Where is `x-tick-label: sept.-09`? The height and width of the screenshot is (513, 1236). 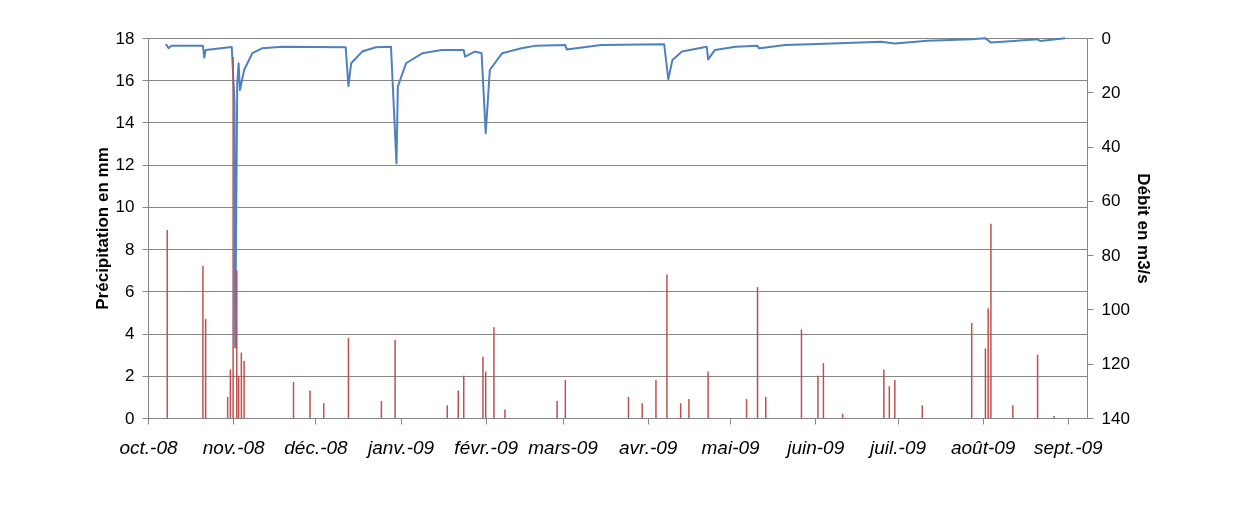
x-tick-label: sept.-09 is located at coordinates (1068, 447).